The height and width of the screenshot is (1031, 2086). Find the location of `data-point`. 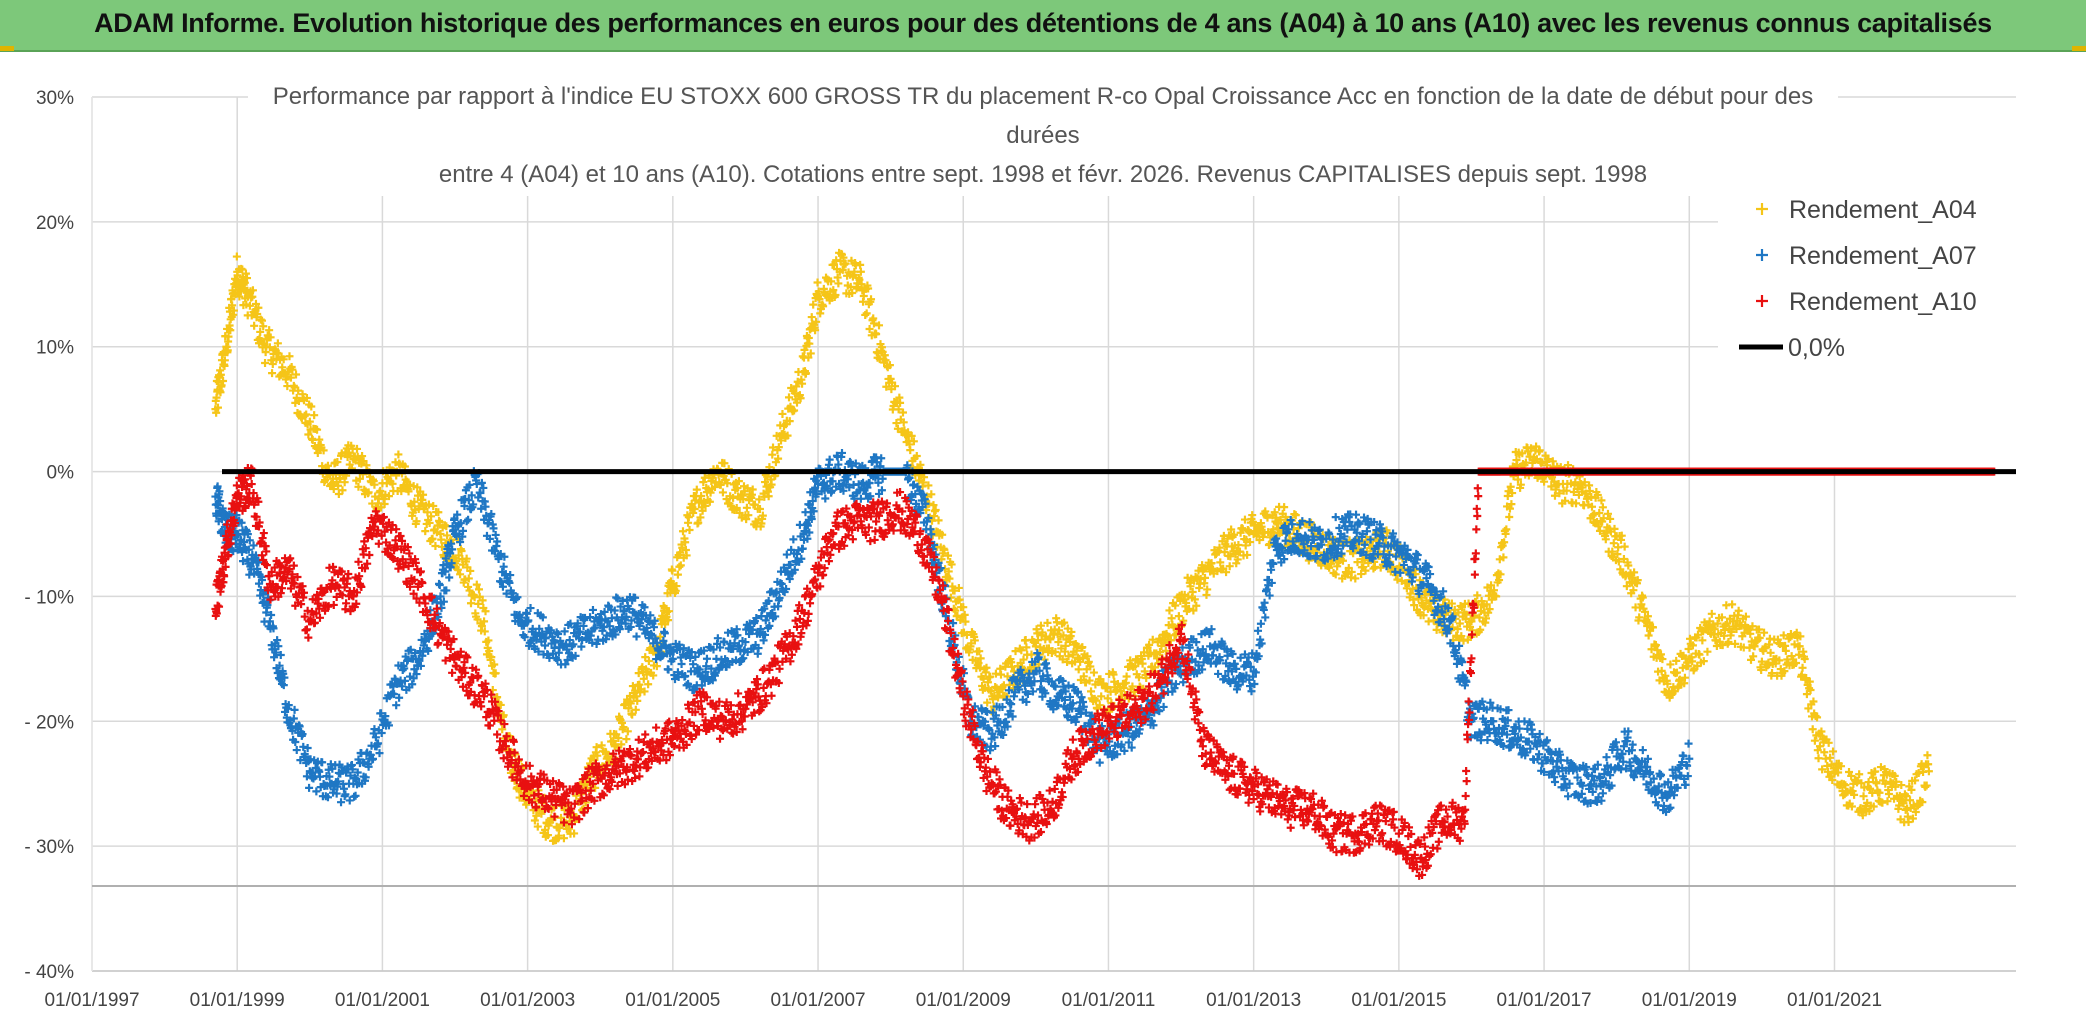

data-point is located at coordinates (484, 621).